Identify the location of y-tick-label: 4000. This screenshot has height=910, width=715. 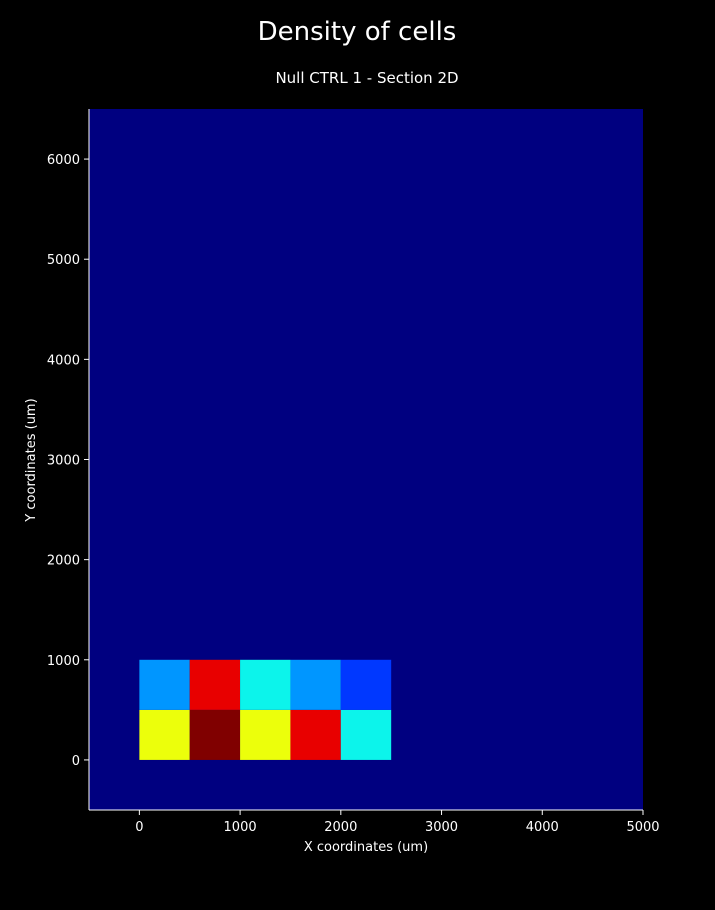
(63, 360).